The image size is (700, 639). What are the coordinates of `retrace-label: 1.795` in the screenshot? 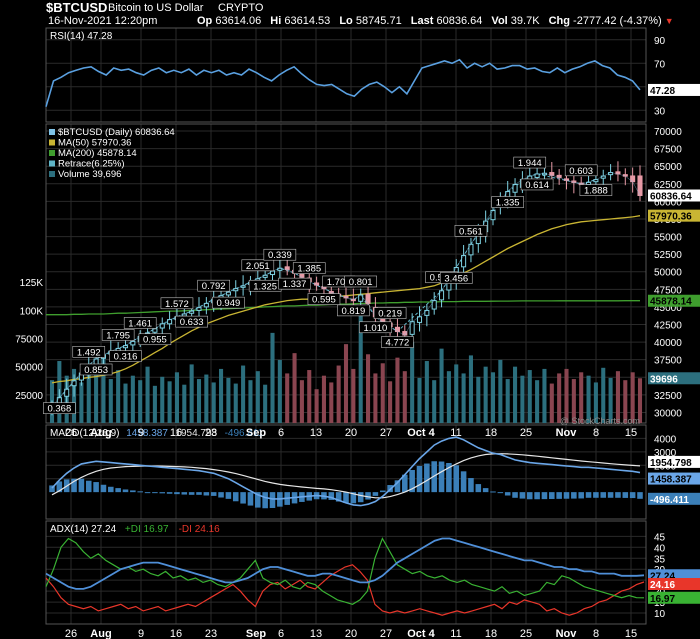 It's located at (118, 335).